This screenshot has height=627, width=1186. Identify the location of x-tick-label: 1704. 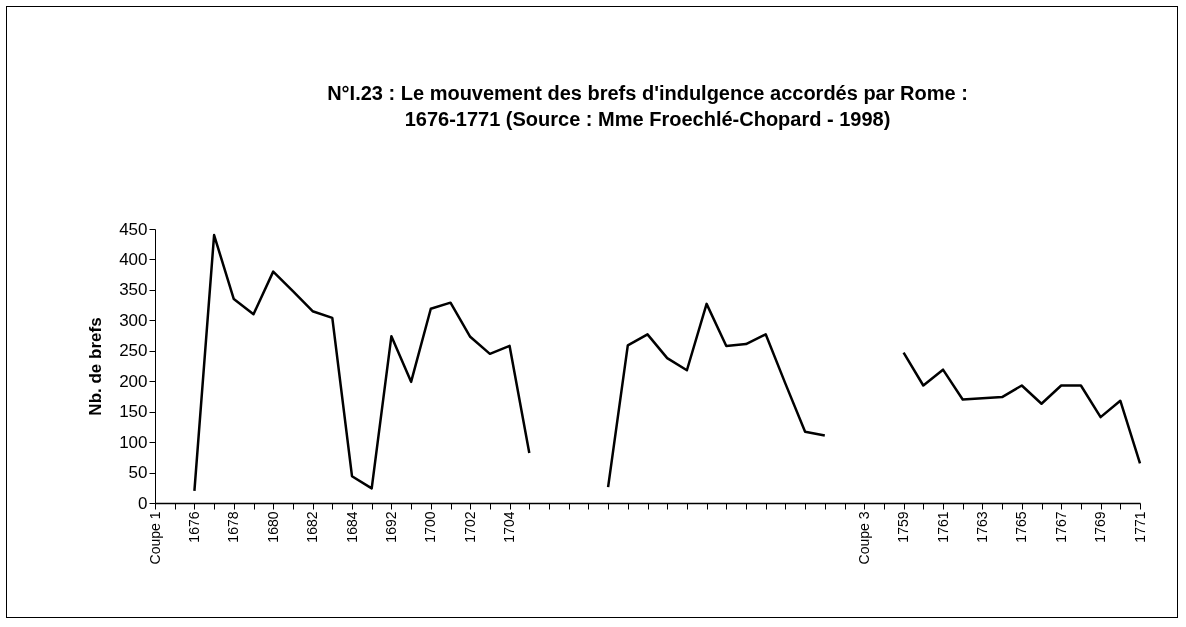
(509, 527).